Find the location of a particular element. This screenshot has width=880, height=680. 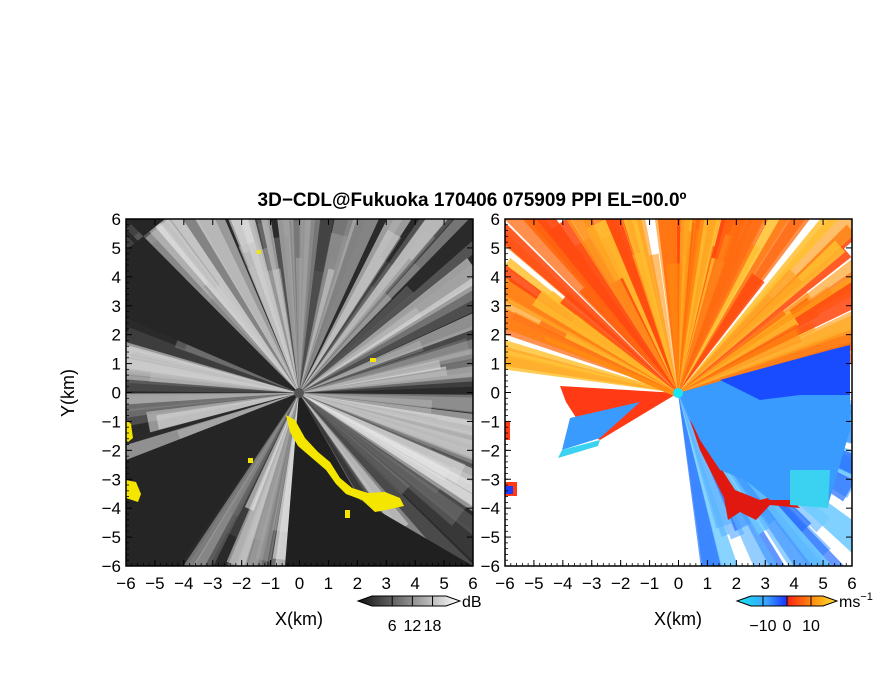

velocity-band-west-approaching is located at coordinates (601, 426).